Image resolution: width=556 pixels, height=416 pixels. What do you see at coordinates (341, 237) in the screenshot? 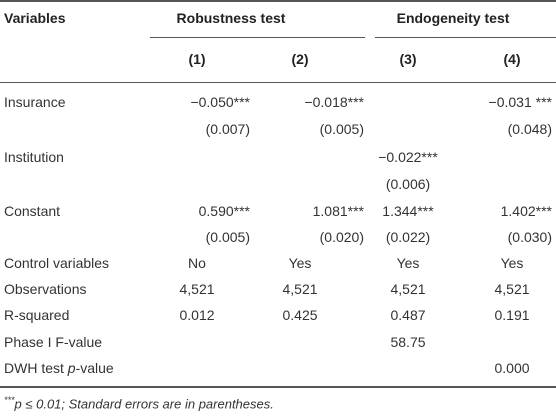
I see `table-cell: (0.020)` at bounding box center [341, 237].